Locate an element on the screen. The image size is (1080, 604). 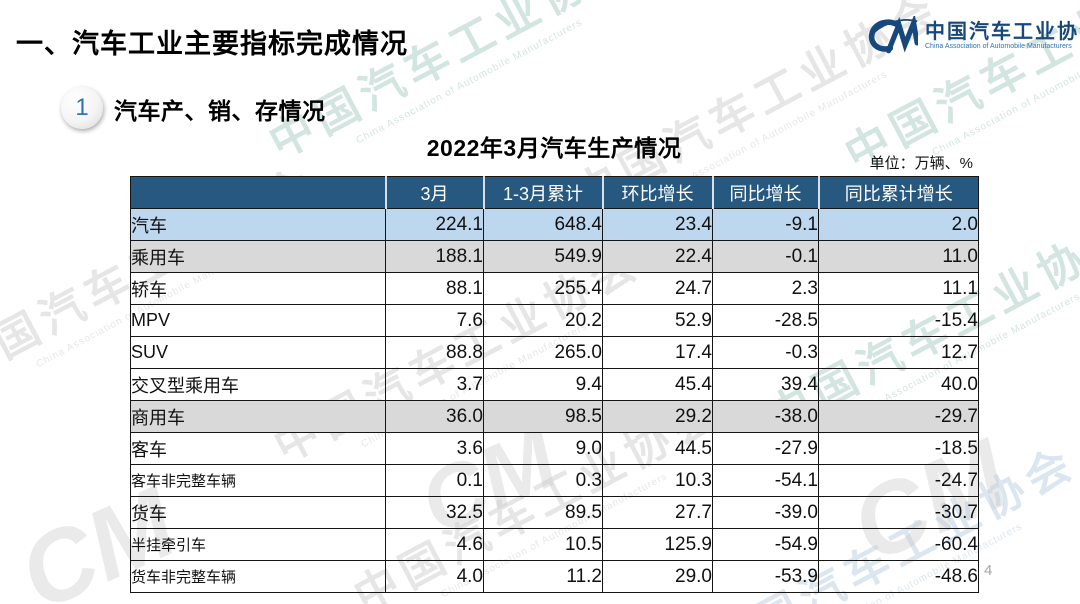
row-label: MPV is located at coordinates (258, 320).